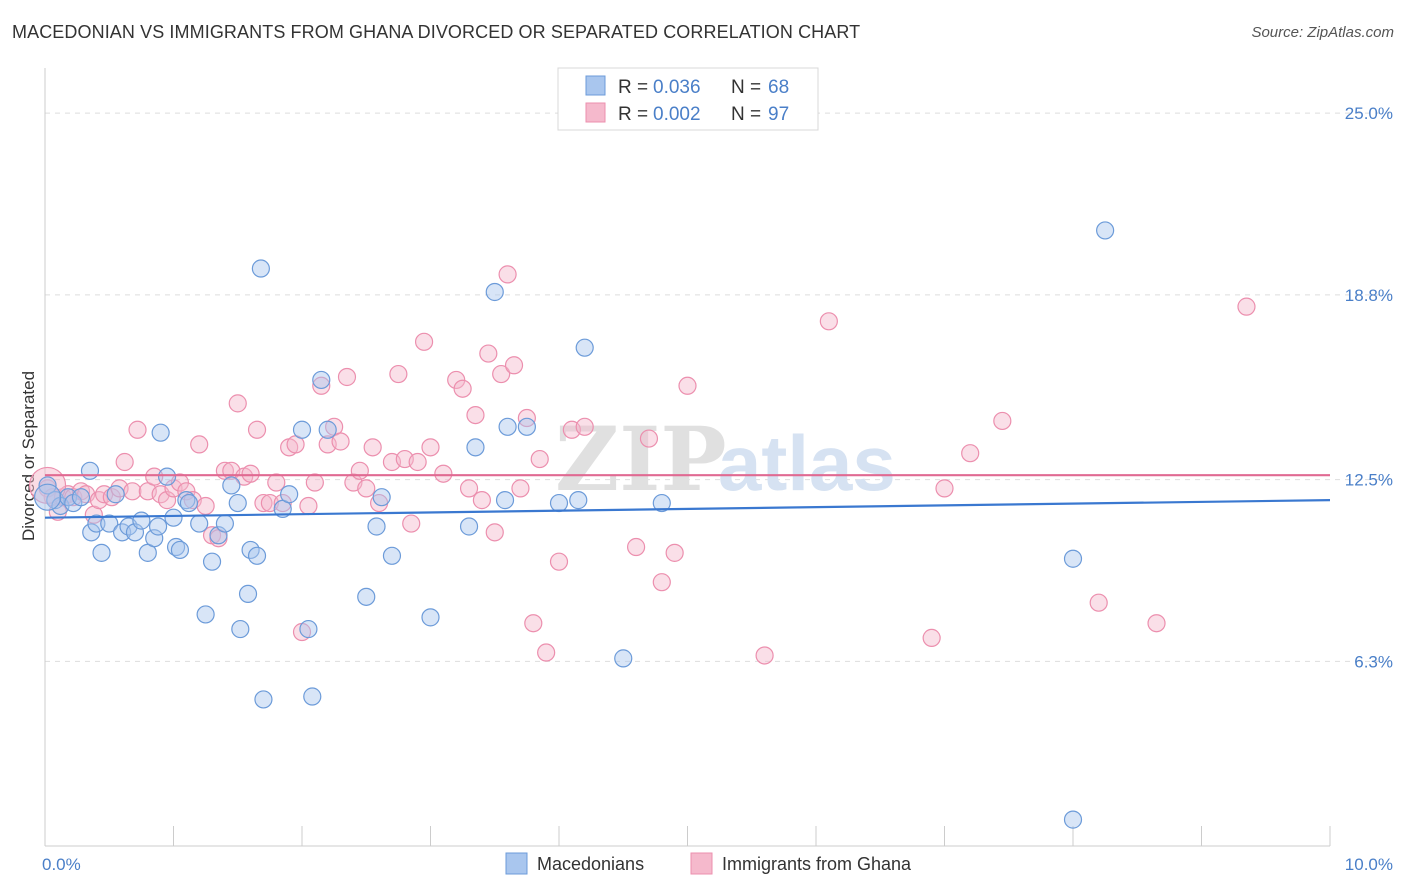 This screenshot has width=1406, height=892. What do you see at coordinates (677, 114) in the screenshot?
I see `legend-r-value-2: 0.002` at bounding box center [677, 114].